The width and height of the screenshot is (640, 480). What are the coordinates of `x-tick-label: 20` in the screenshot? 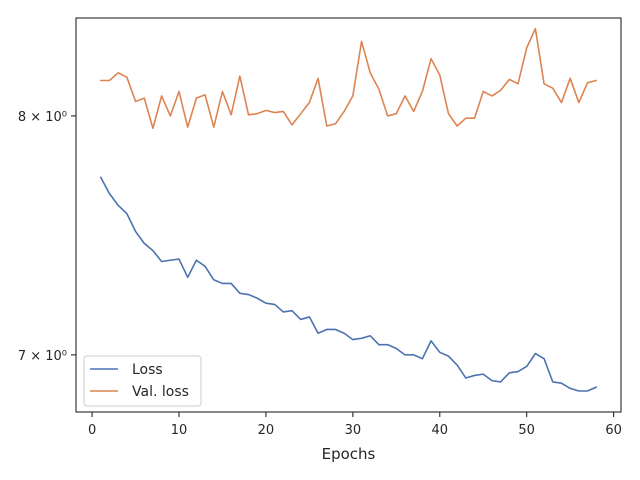 It's located at (266, 430).